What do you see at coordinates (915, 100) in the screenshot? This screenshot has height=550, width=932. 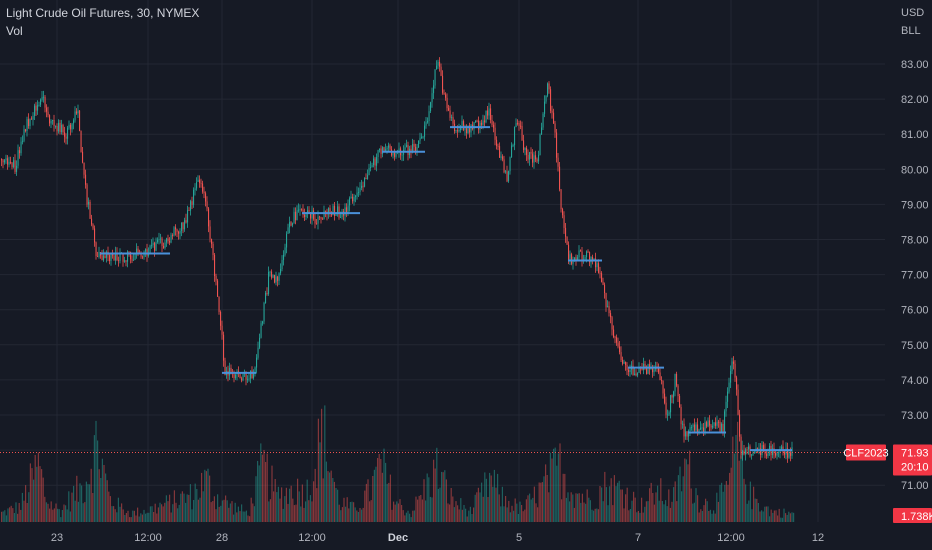 I see `y-tick-label: 82.00` at bounding box center [915, 100].